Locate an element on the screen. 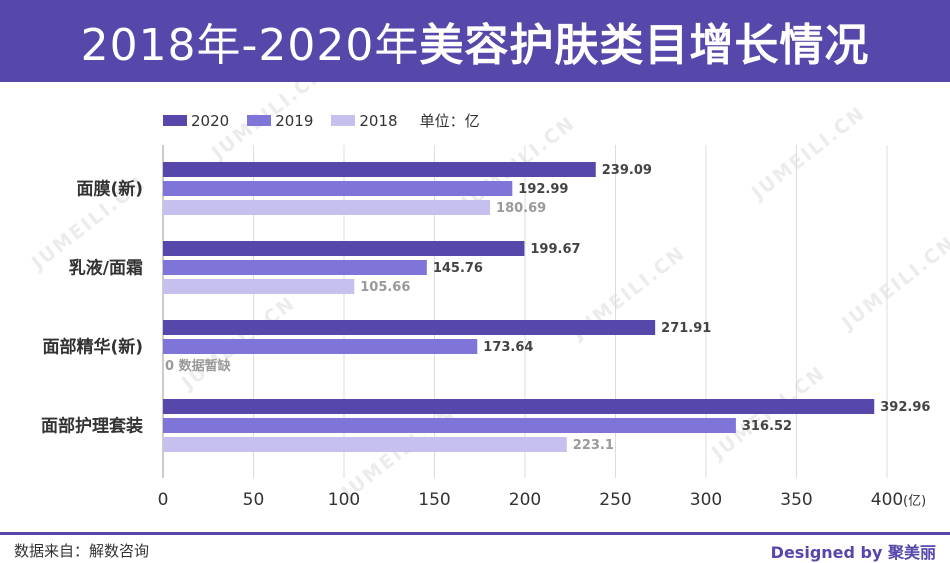  data-label: 180.69 is located at coordinates (521, 208).